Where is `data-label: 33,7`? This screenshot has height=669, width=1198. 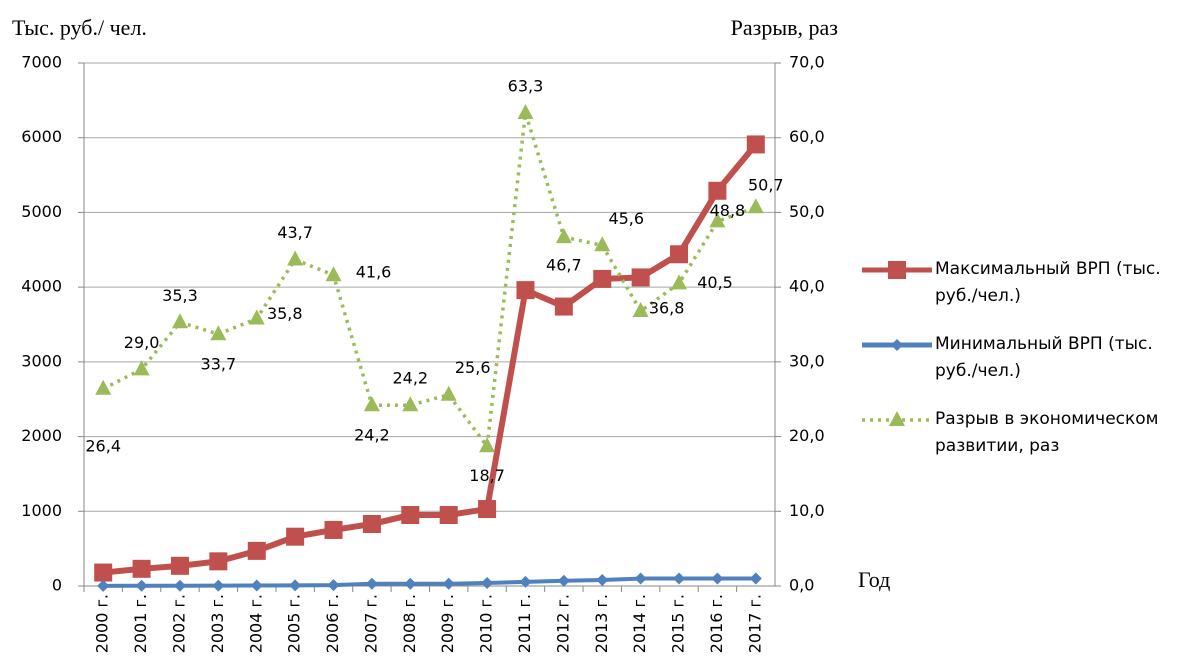 data-label: 33,7 is located at coordinates (219, 364).